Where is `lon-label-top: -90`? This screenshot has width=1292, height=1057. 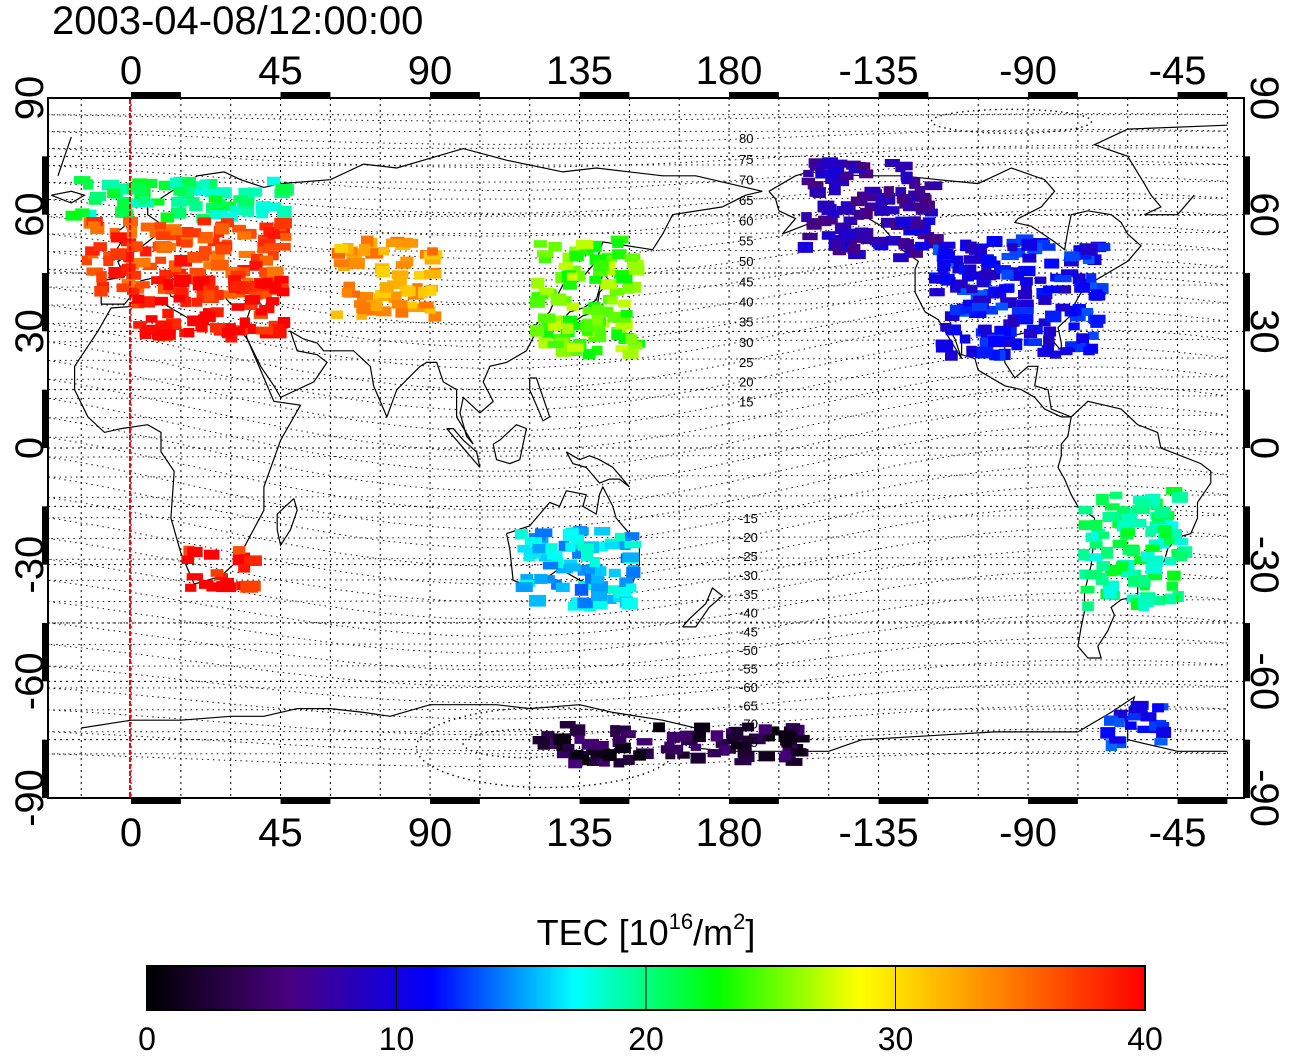 lon-label-top: -90 is located at coordinates (1028, 71).